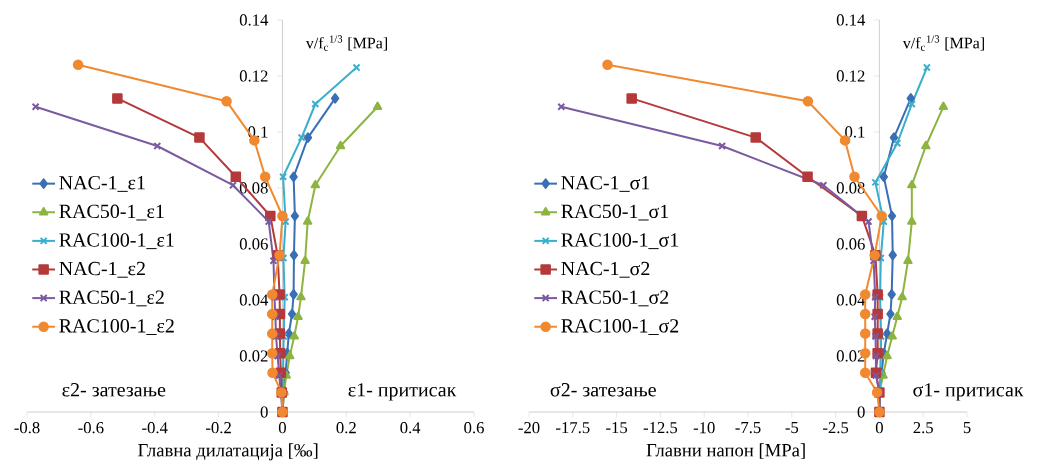  Describe the element at coordinates (605, 269) in the screenshot. I see `legend-label: NAC-1_σ2` at that location.